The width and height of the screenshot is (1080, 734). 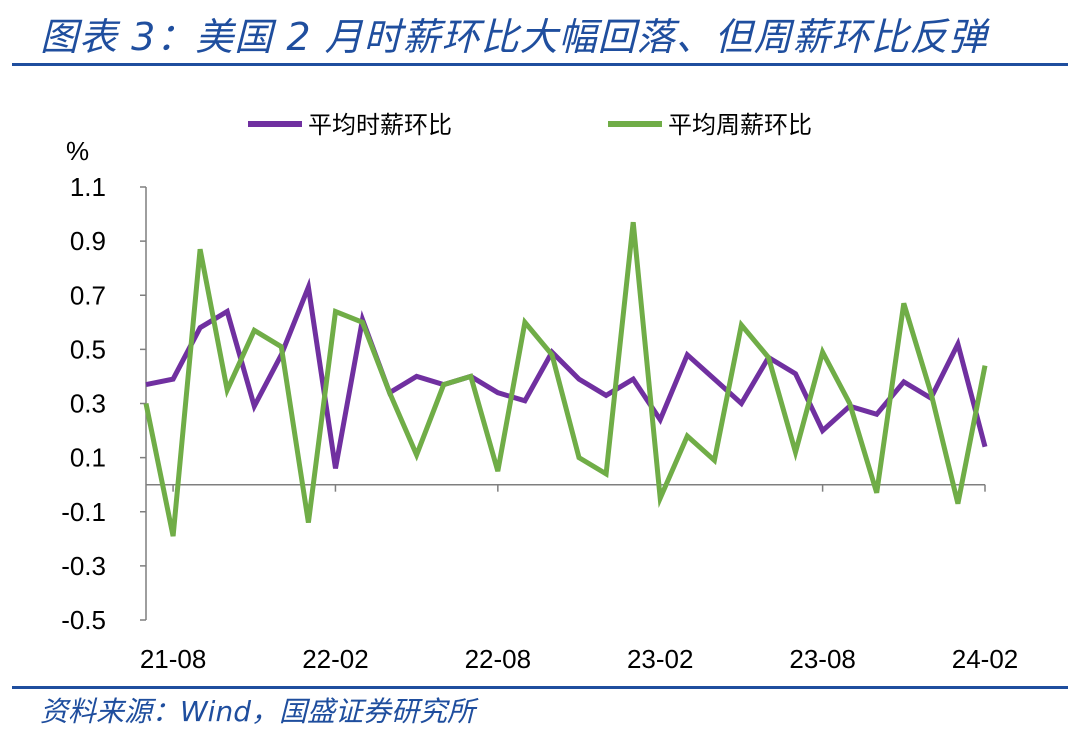 What do you see at coordinates (257, 711) in the screenshot?
I see `source-note: 资料来源：Wind，国盛证券研究所` at bounding box center [257, 711].